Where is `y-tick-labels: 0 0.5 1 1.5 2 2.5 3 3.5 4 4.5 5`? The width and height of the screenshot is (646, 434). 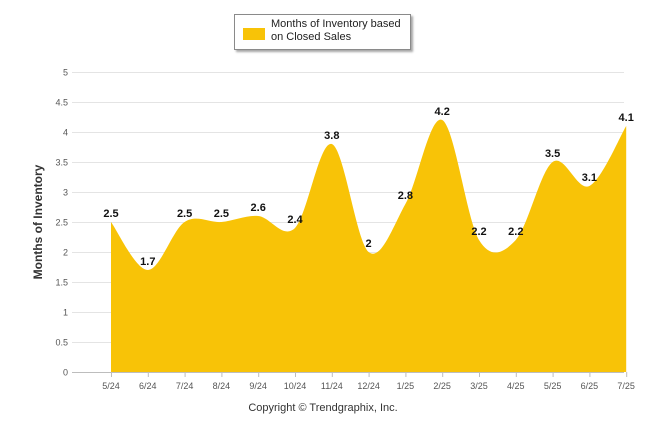
y-tick-labels: 0 0.5 1 1.5 2 2.5 3 3.5 4 4.5 5 is located at coordinates (61, 223).